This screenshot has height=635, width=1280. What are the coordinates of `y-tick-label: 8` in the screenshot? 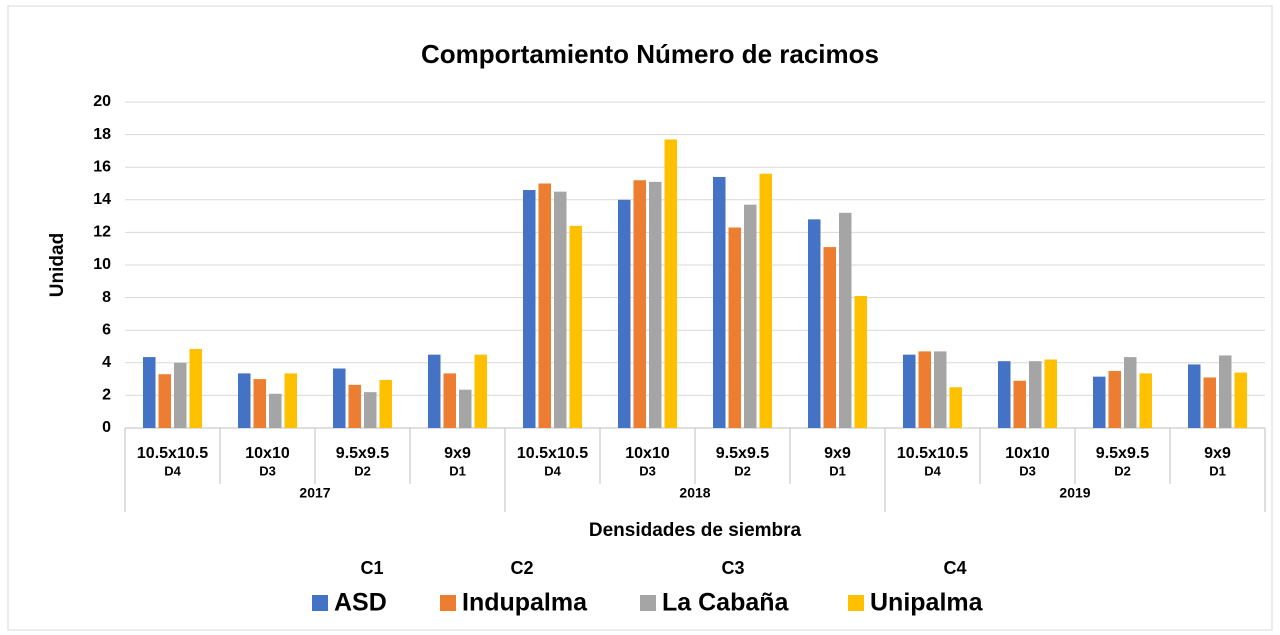 It's located at (106, 297).